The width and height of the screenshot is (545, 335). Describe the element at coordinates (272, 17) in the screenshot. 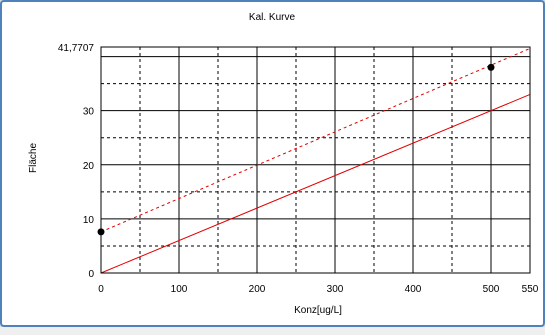

I see `chart-title: Kal. Kurve` at that location.